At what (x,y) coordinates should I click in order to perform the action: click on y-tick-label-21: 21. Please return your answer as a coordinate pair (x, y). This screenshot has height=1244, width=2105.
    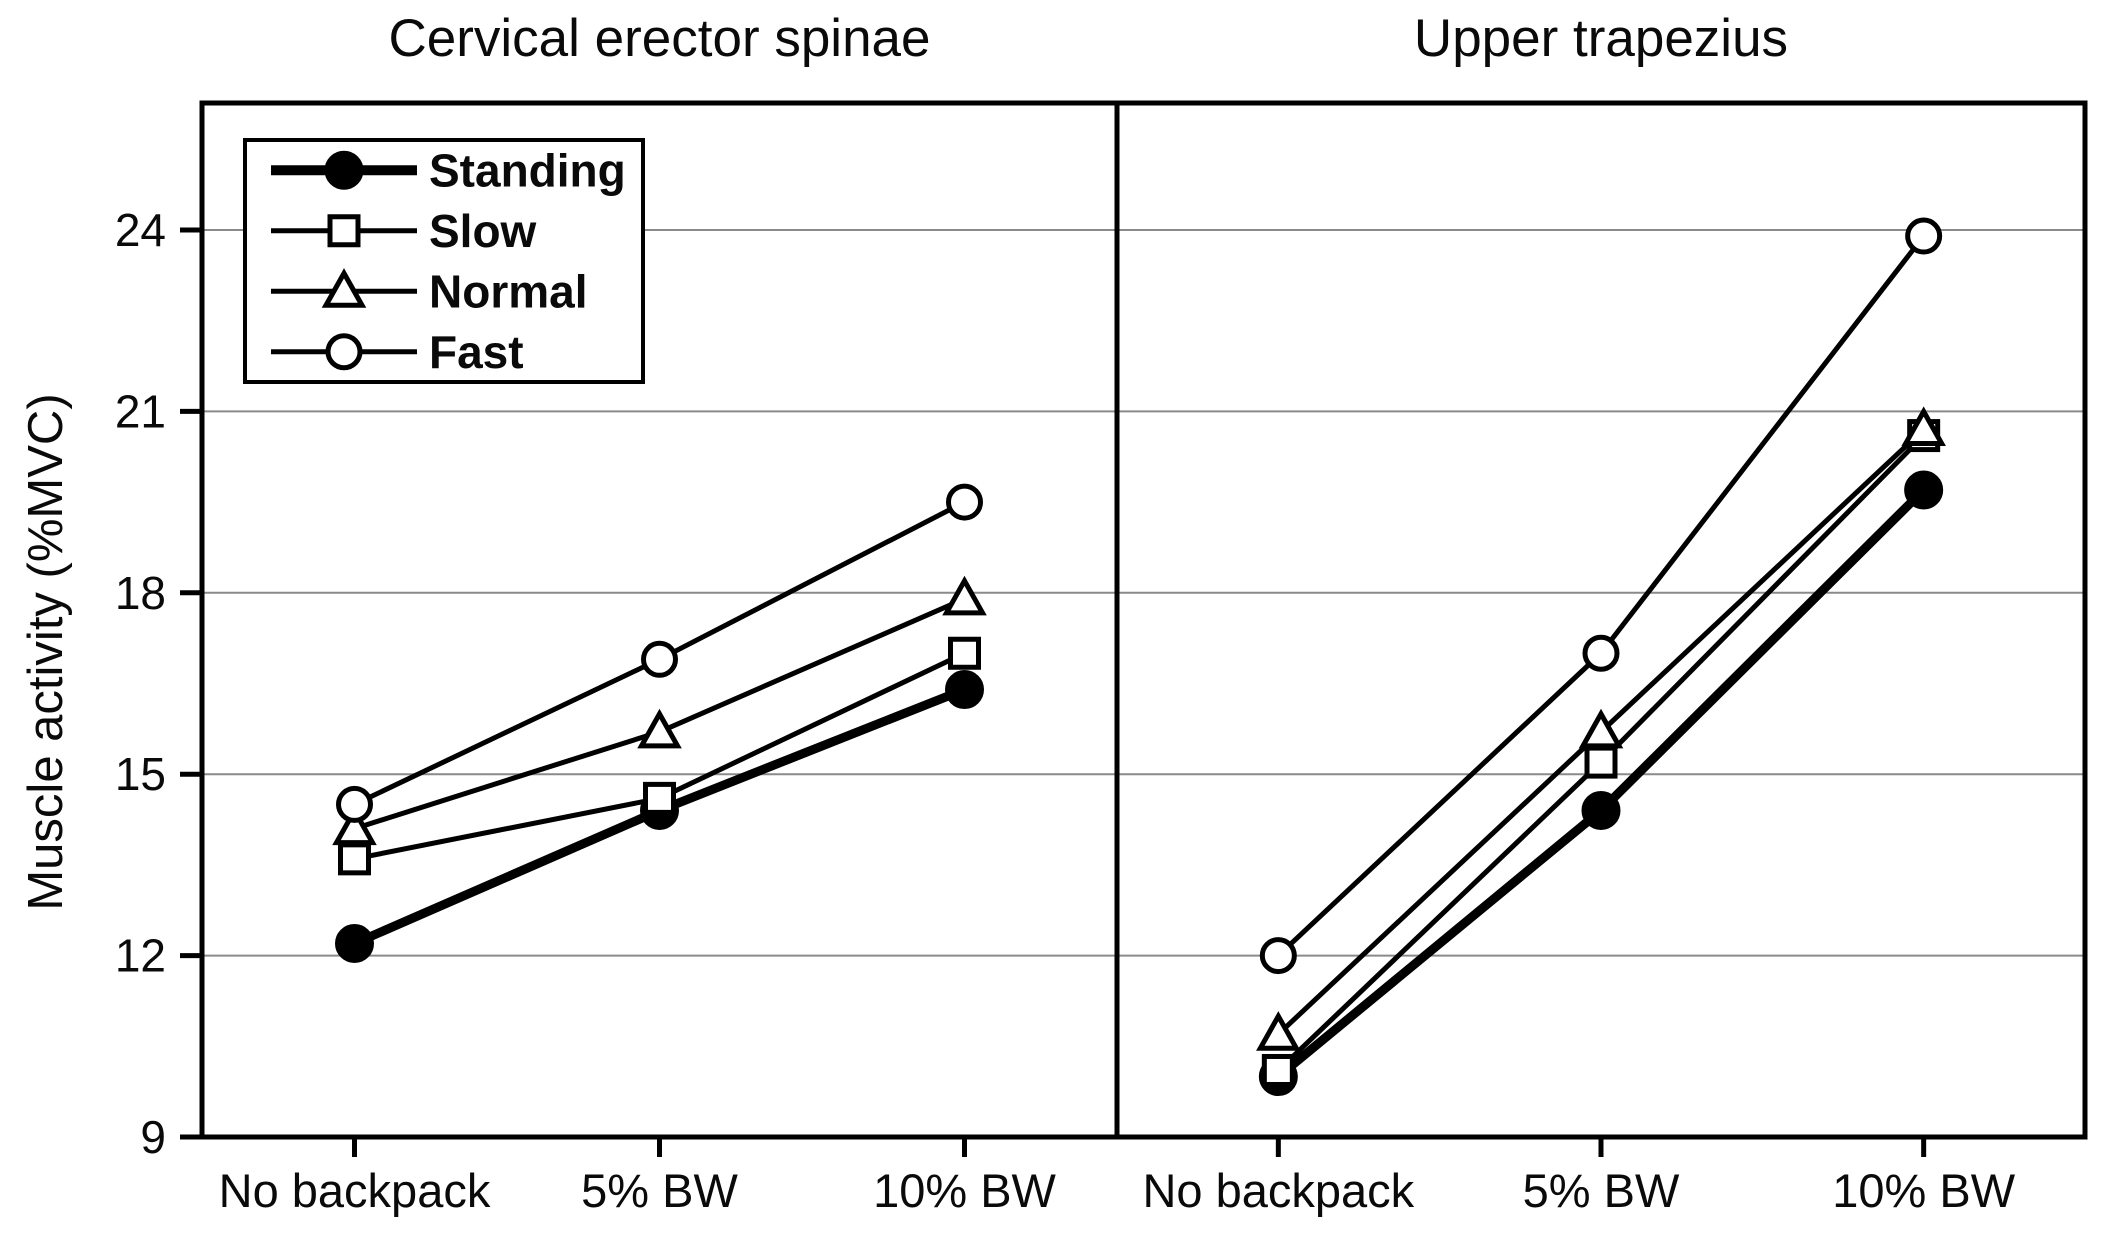
    Looking at the image, I should click on (140, 411).